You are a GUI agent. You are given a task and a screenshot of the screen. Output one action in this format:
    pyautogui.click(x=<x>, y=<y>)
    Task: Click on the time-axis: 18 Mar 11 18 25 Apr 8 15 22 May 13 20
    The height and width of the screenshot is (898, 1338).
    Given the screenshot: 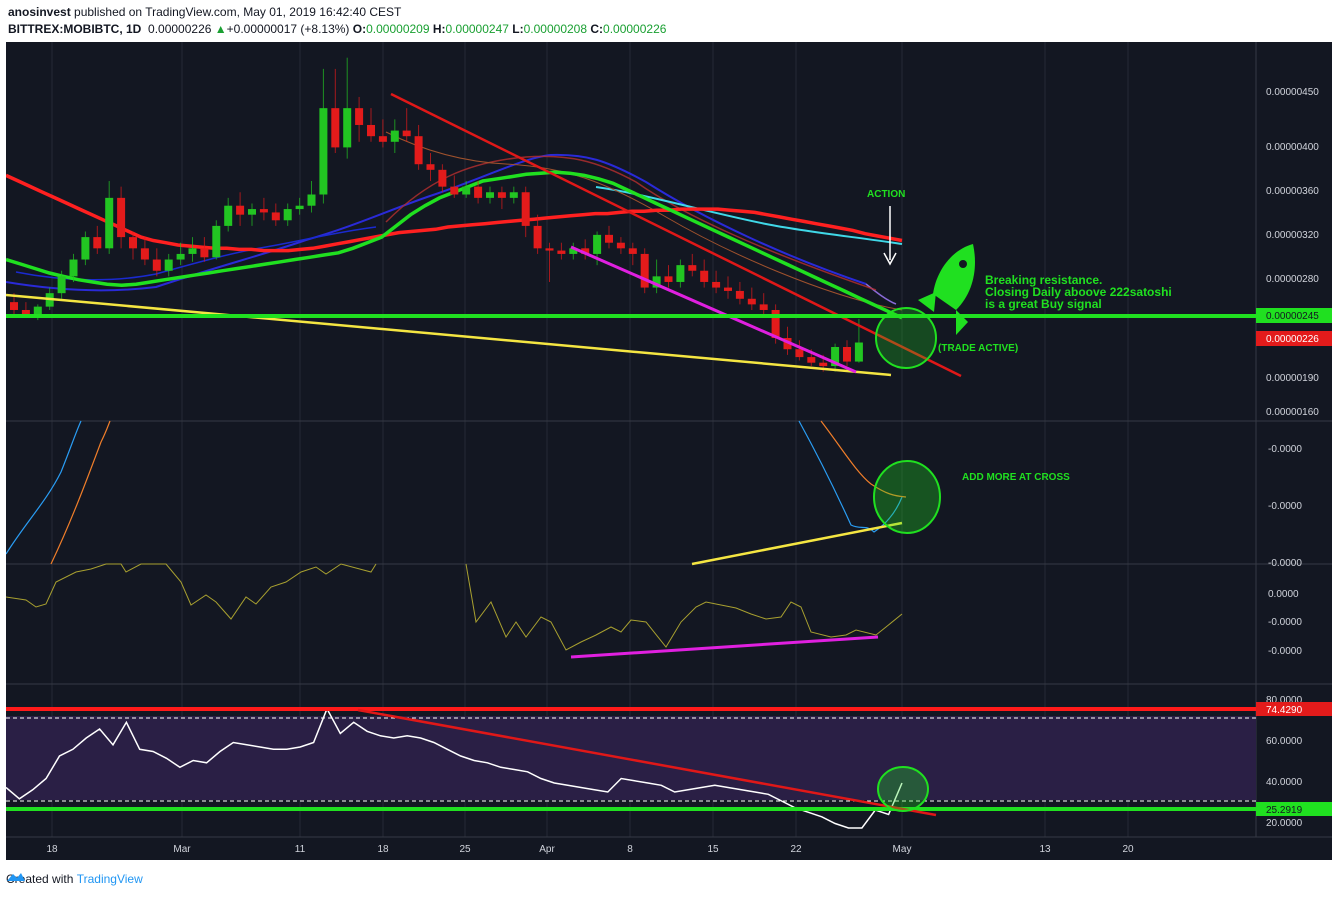 What is the action you would take?
    pyautogui.click(x=590, y=849)
    